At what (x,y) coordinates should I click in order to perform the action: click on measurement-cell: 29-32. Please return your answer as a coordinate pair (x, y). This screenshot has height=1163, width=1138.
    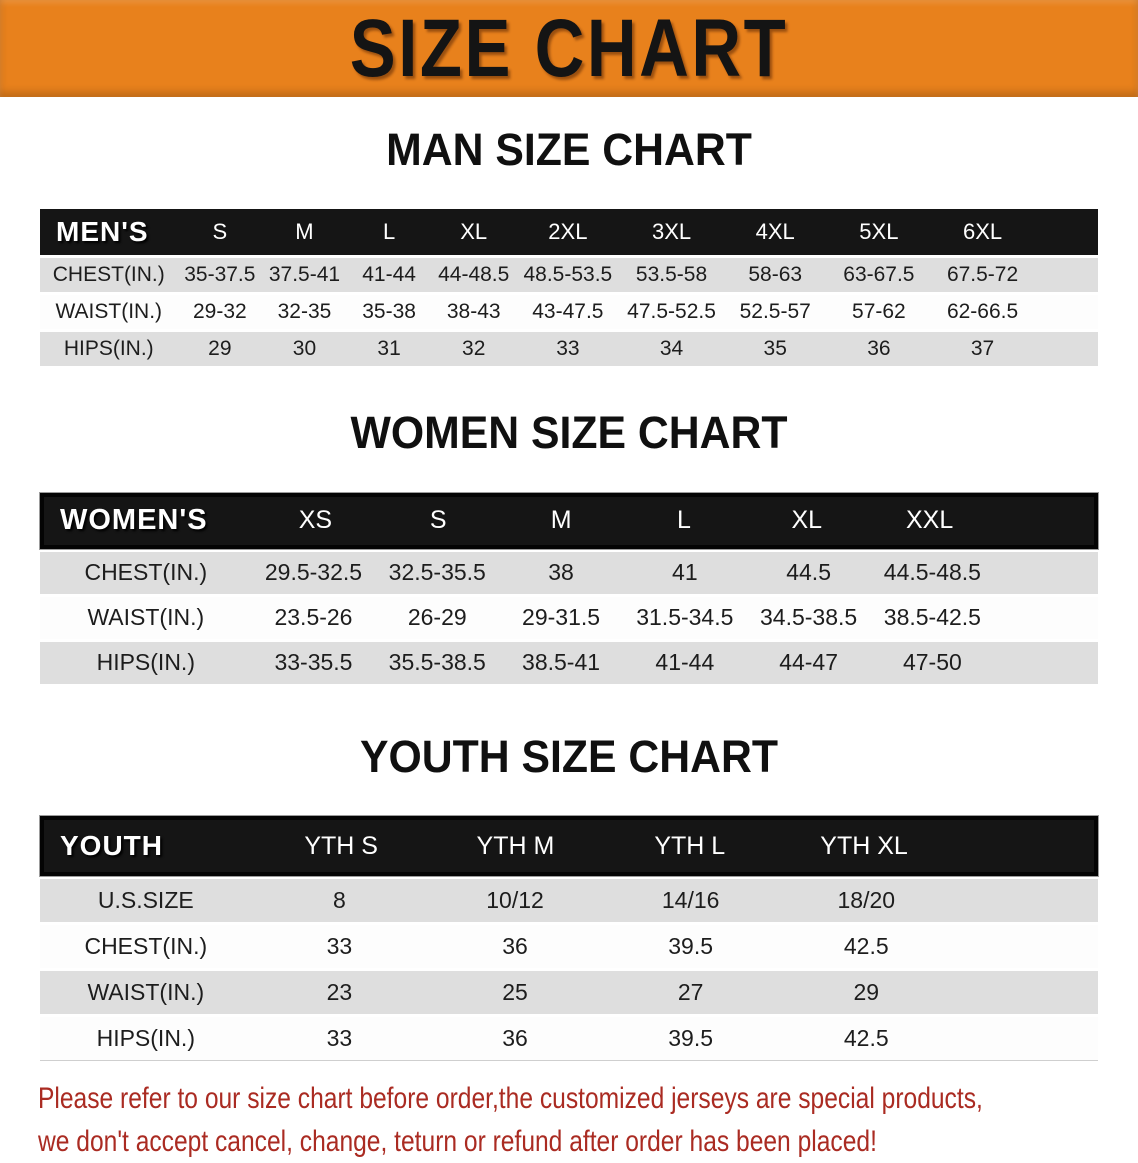
    Looking at the image, I should click on (219, 312).